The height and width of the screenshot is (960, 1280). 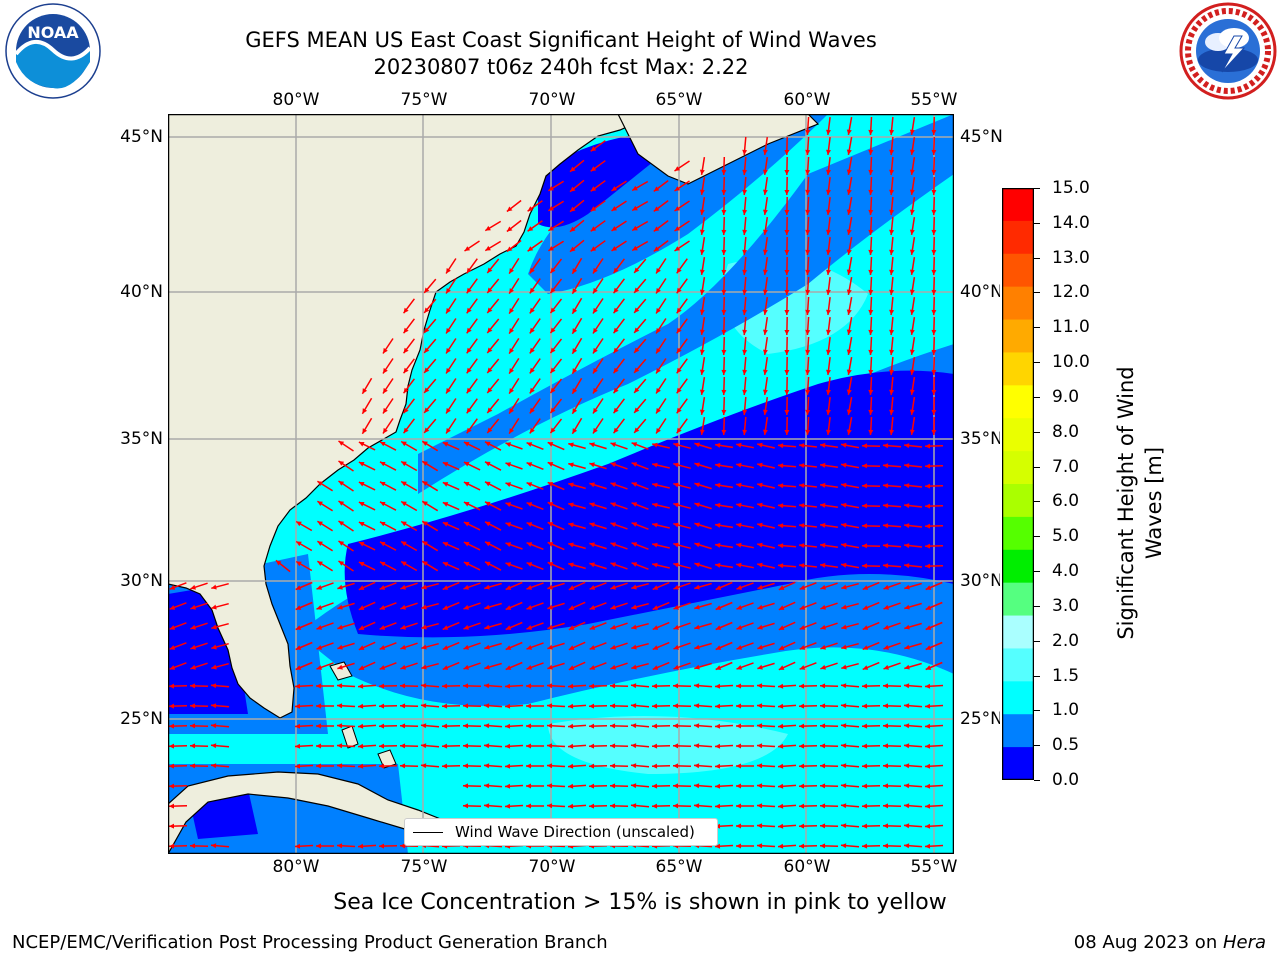 What do you see at coordinates (934, 867) in the screenshot?
I see `lon-tick-bottom-55w: 55°W` at bounding box center [934, 867].